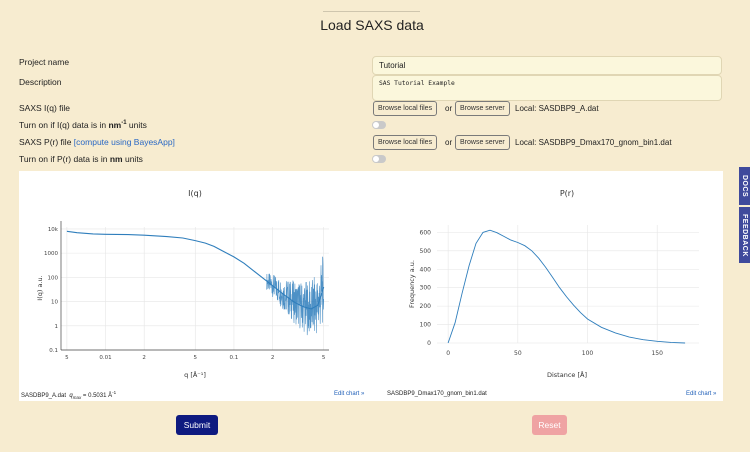  Describe the element at coordinates (518, 353) in the screenshot. I see `pr-x-tick-label: 50` at that location.